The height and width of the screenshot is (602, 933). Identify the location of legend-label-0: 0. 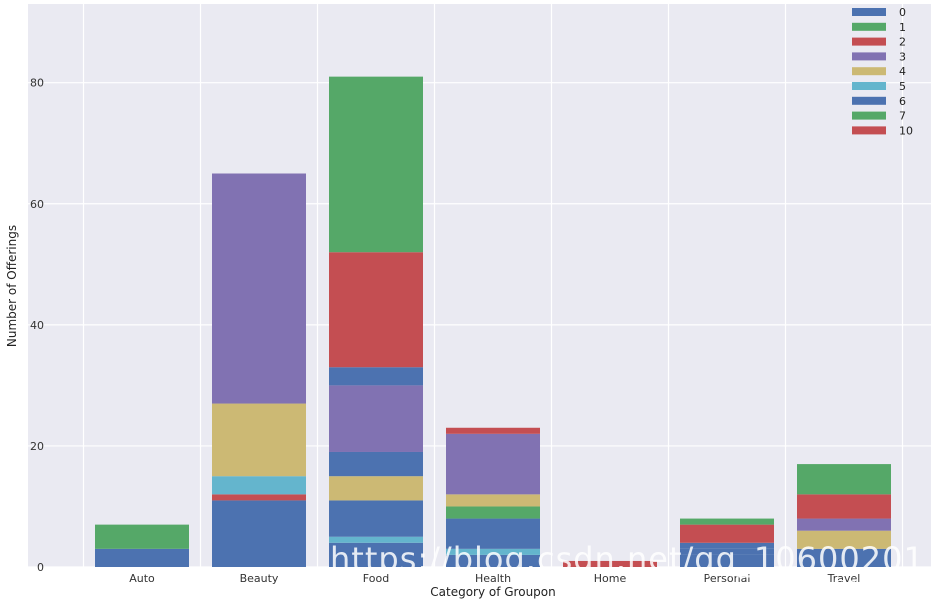
(902, 12).